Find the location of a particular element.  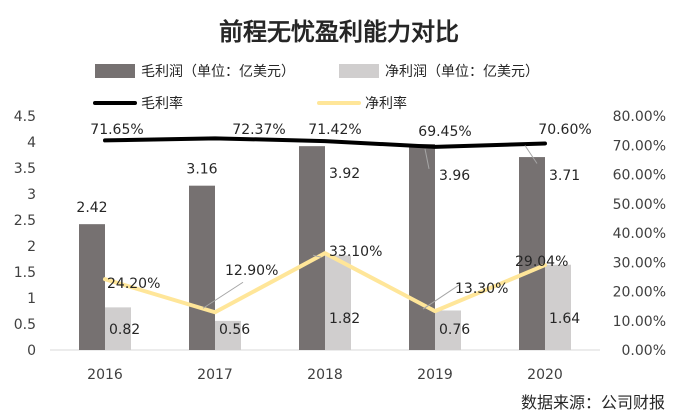

gross-profit-bar-2017 is located at coordinates (202, 267).